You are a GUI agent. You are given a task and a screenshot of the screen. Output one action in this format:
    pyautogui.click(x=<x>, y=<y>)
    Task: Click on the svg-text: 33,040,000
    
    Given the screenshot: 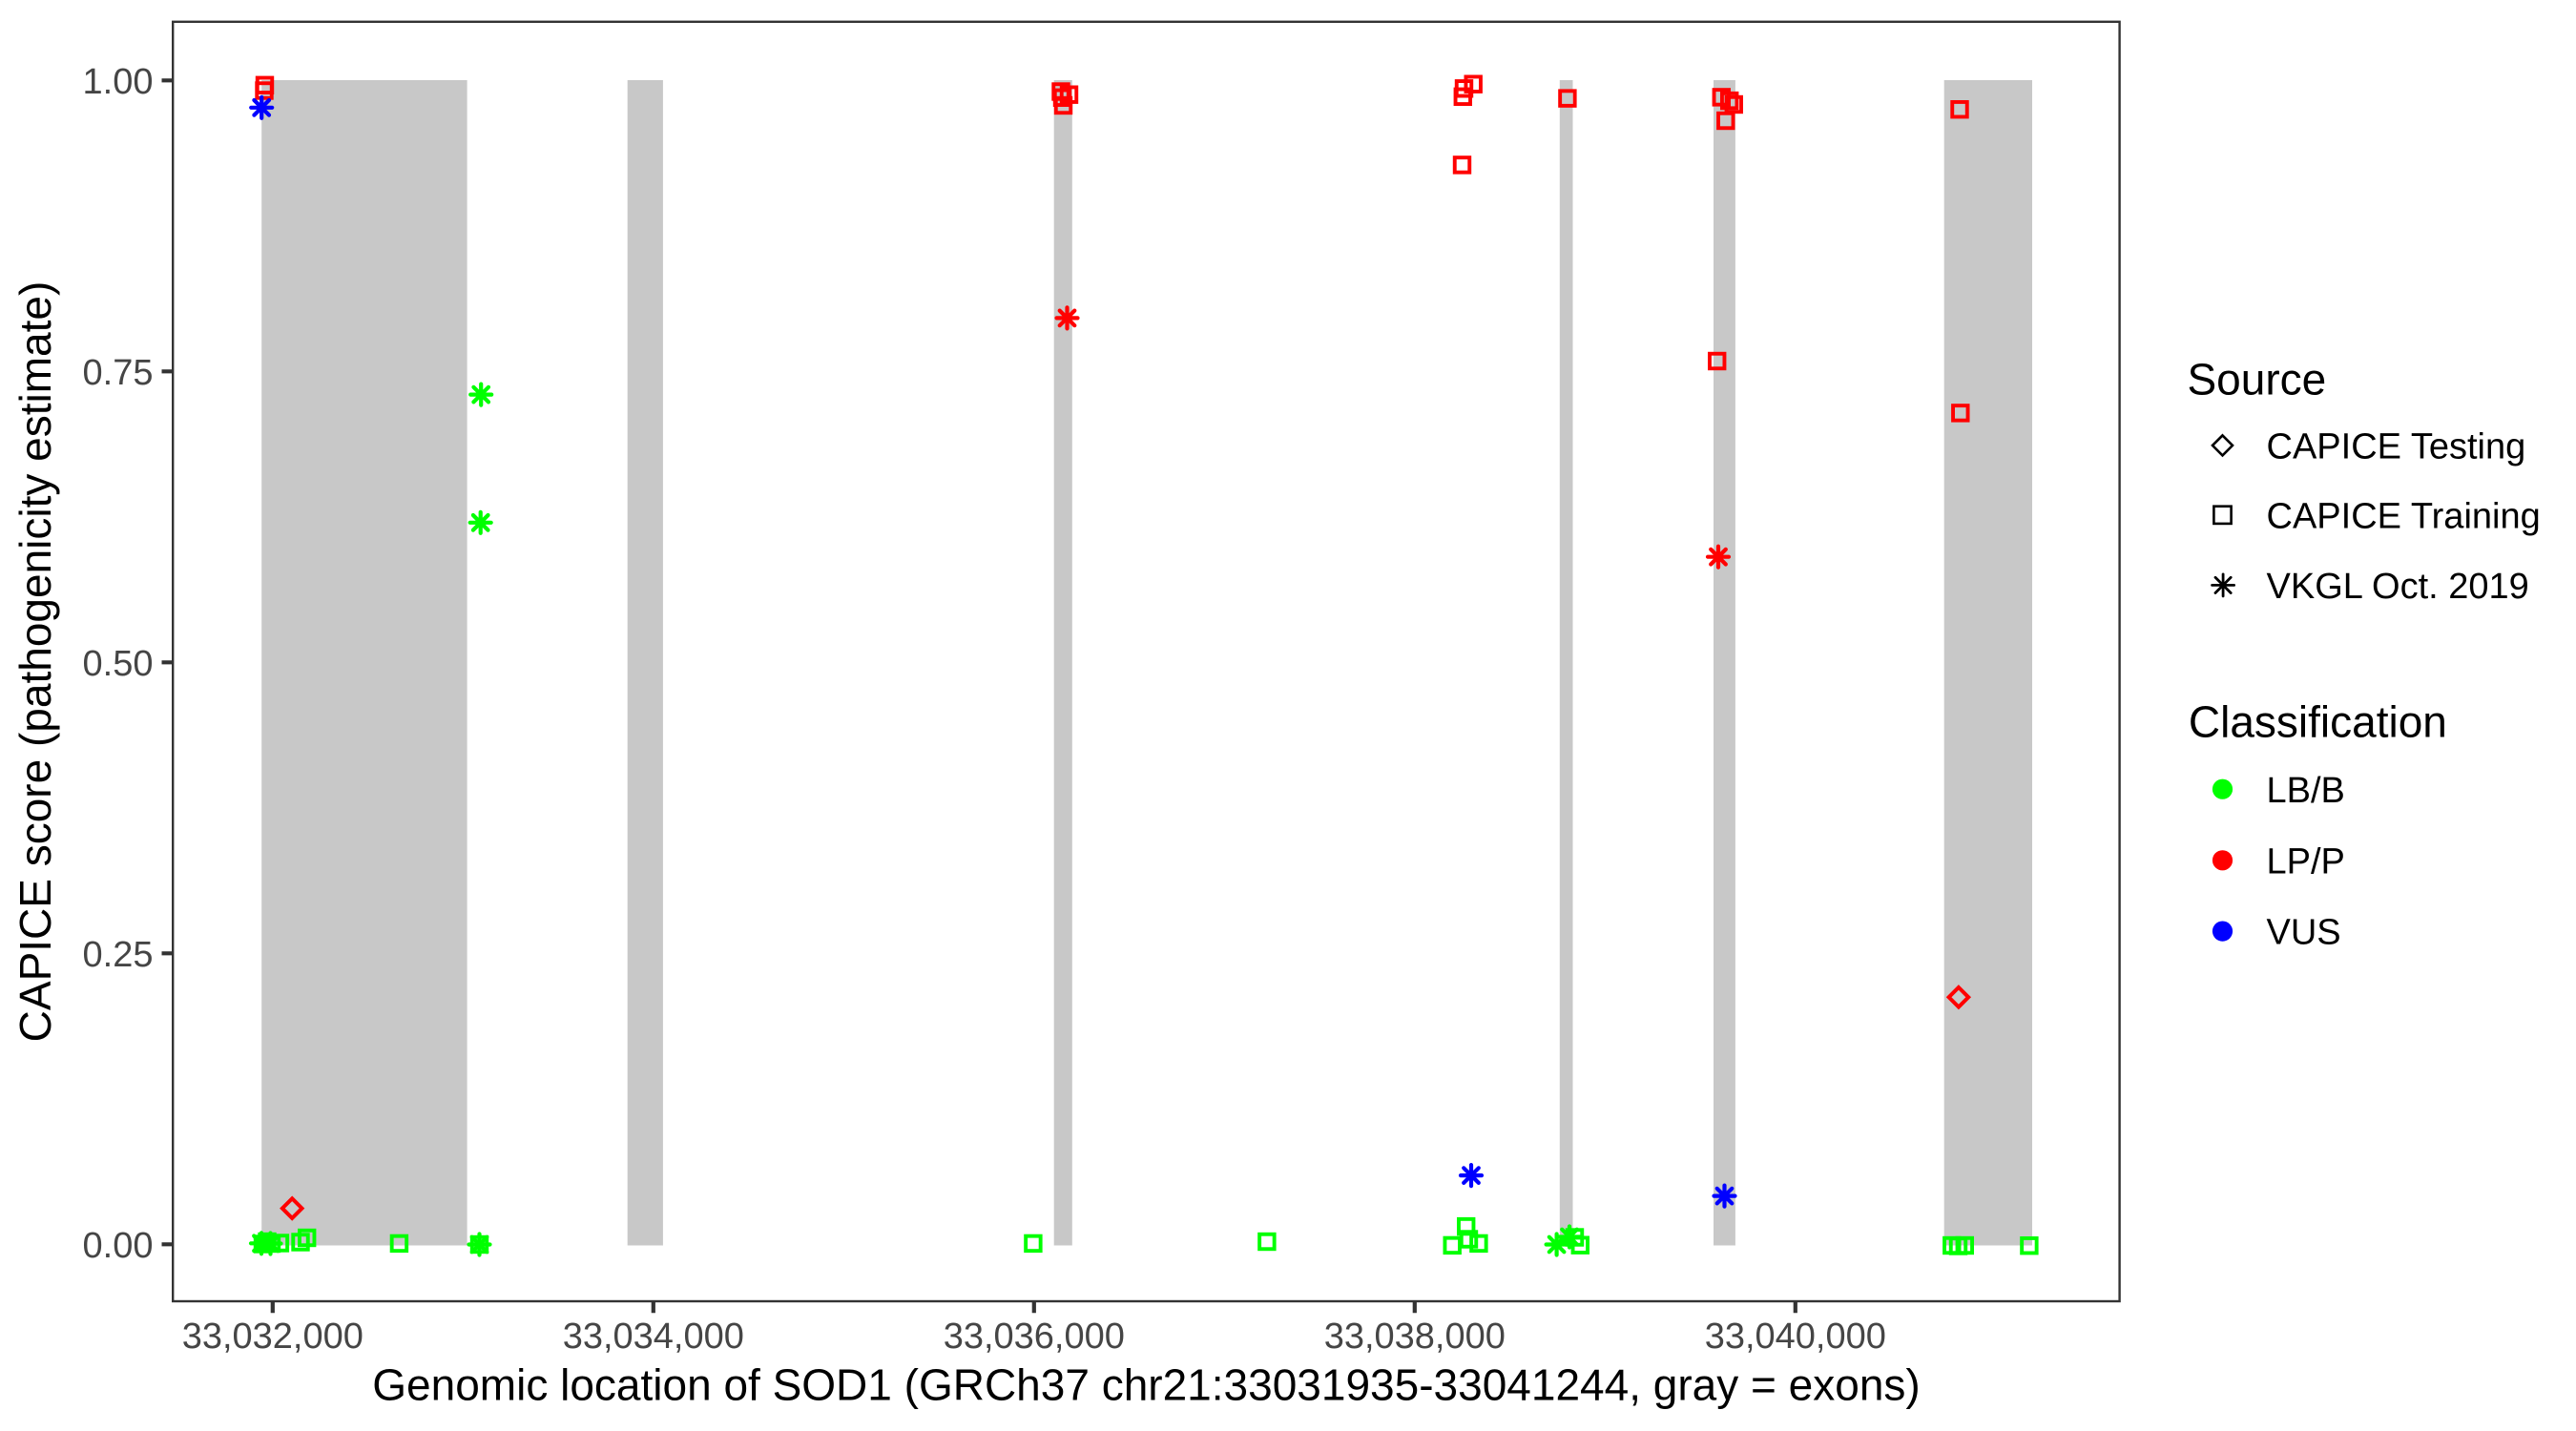 What is the action you would take?
    pyautogui.click(x=1795, y=1337)
    